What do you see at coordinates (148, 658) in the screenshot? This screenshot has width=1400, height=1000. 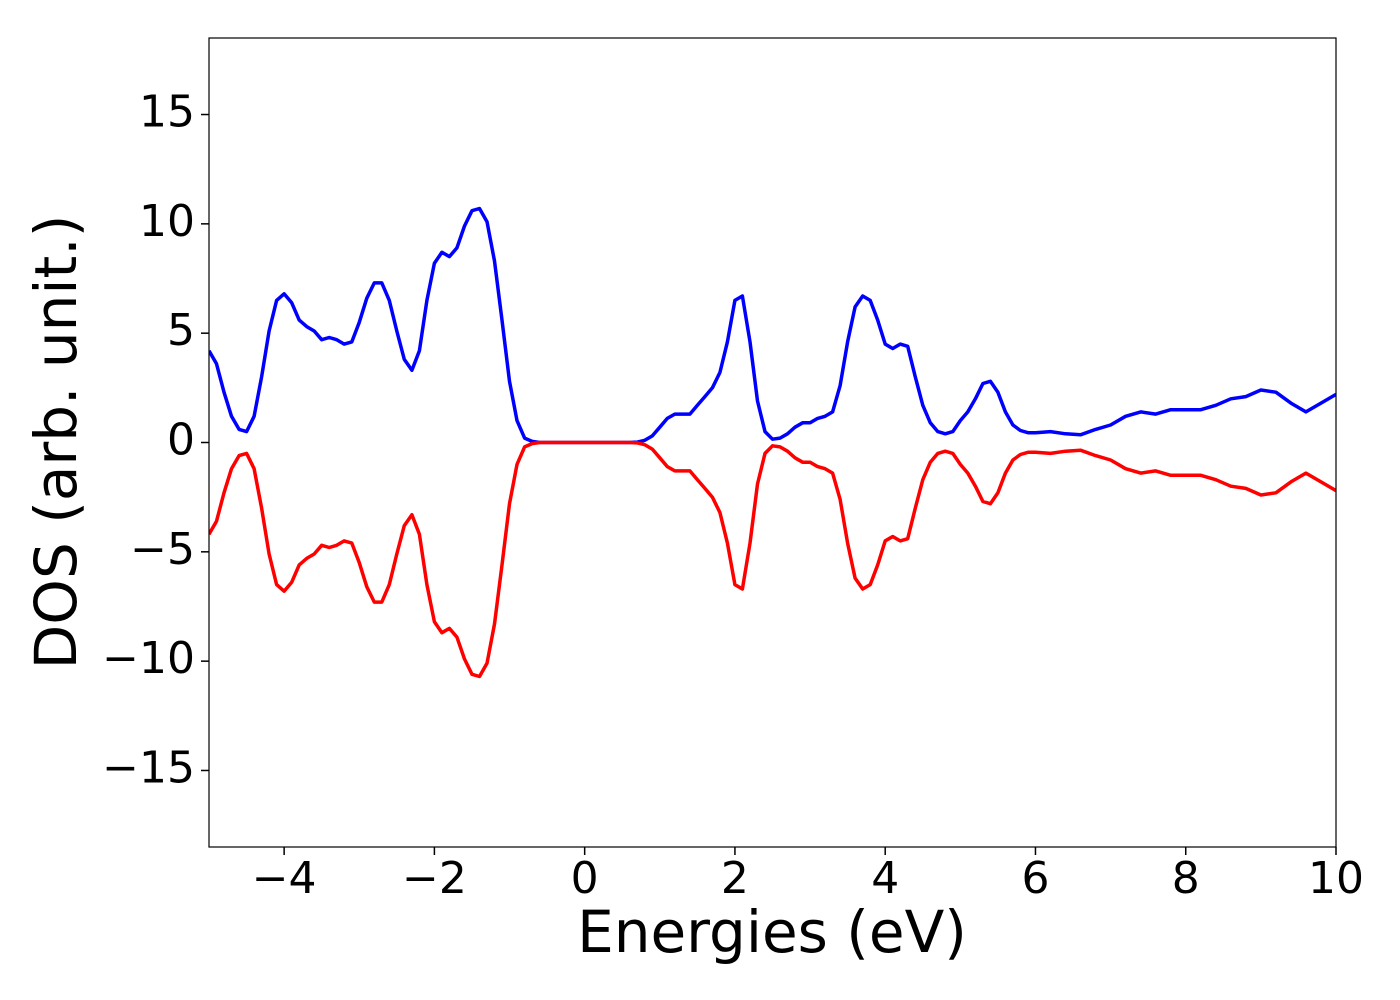 I see `y-tick-label: −10` at bounding box center [148, 658].